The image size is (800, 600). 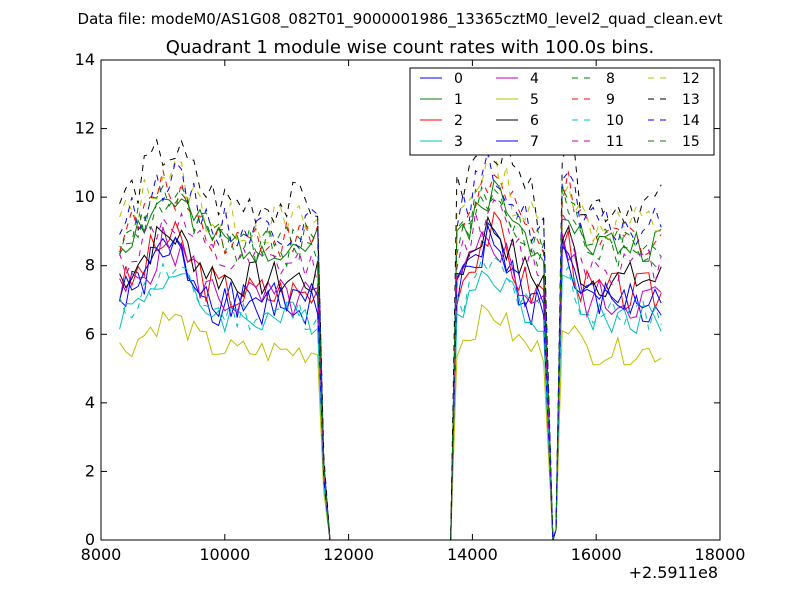 What do you see at coordinates (458, 79) in the screenshot?
I see `legend-label-0: 0` at bounding box center [458, 79].